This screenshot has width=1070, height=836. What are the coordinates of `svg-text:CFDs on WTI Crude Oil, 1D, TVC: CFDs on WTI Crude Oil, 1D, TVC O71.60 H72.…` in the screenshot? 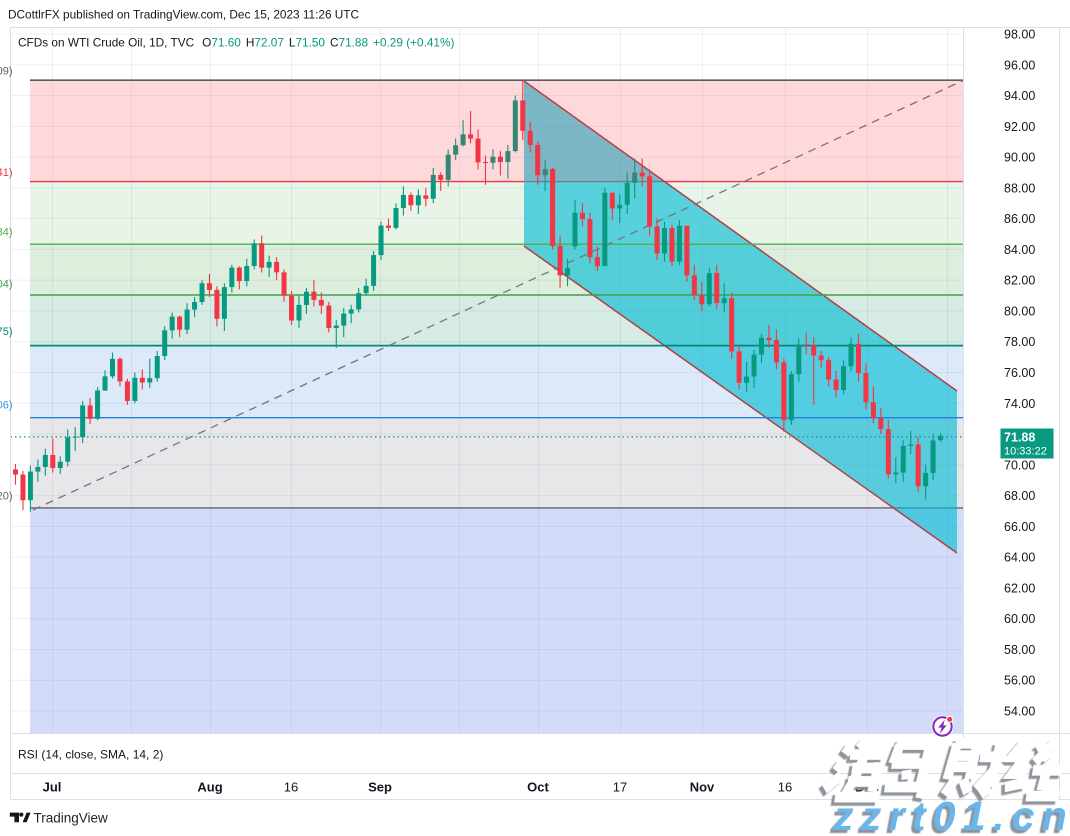 It's located at (236, 43).